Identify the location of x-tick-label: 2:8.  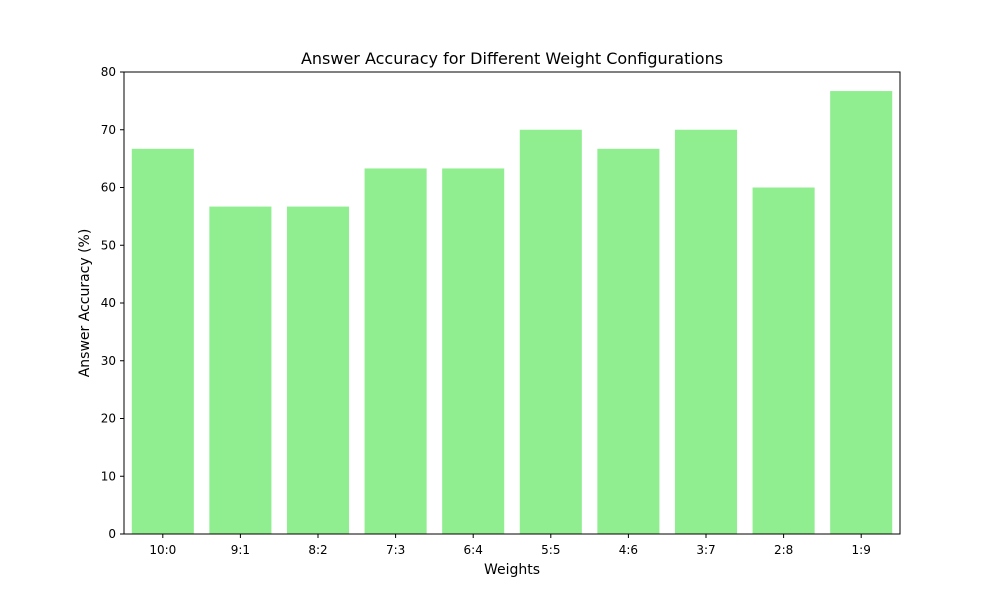
(783, 550).